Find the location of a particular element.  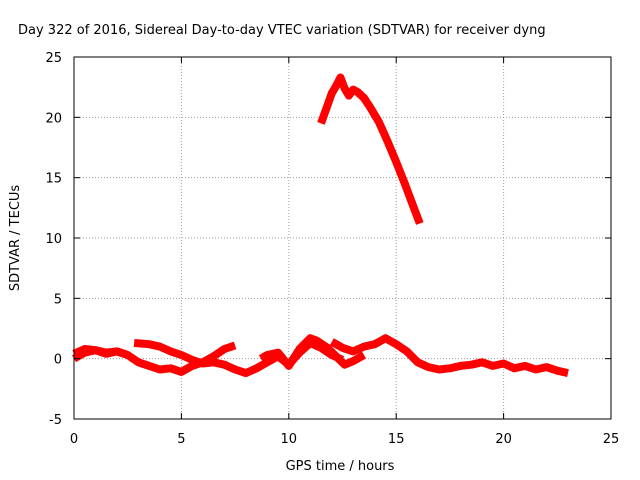

x-tick-label: 0 is located at coordinates (74, 439).